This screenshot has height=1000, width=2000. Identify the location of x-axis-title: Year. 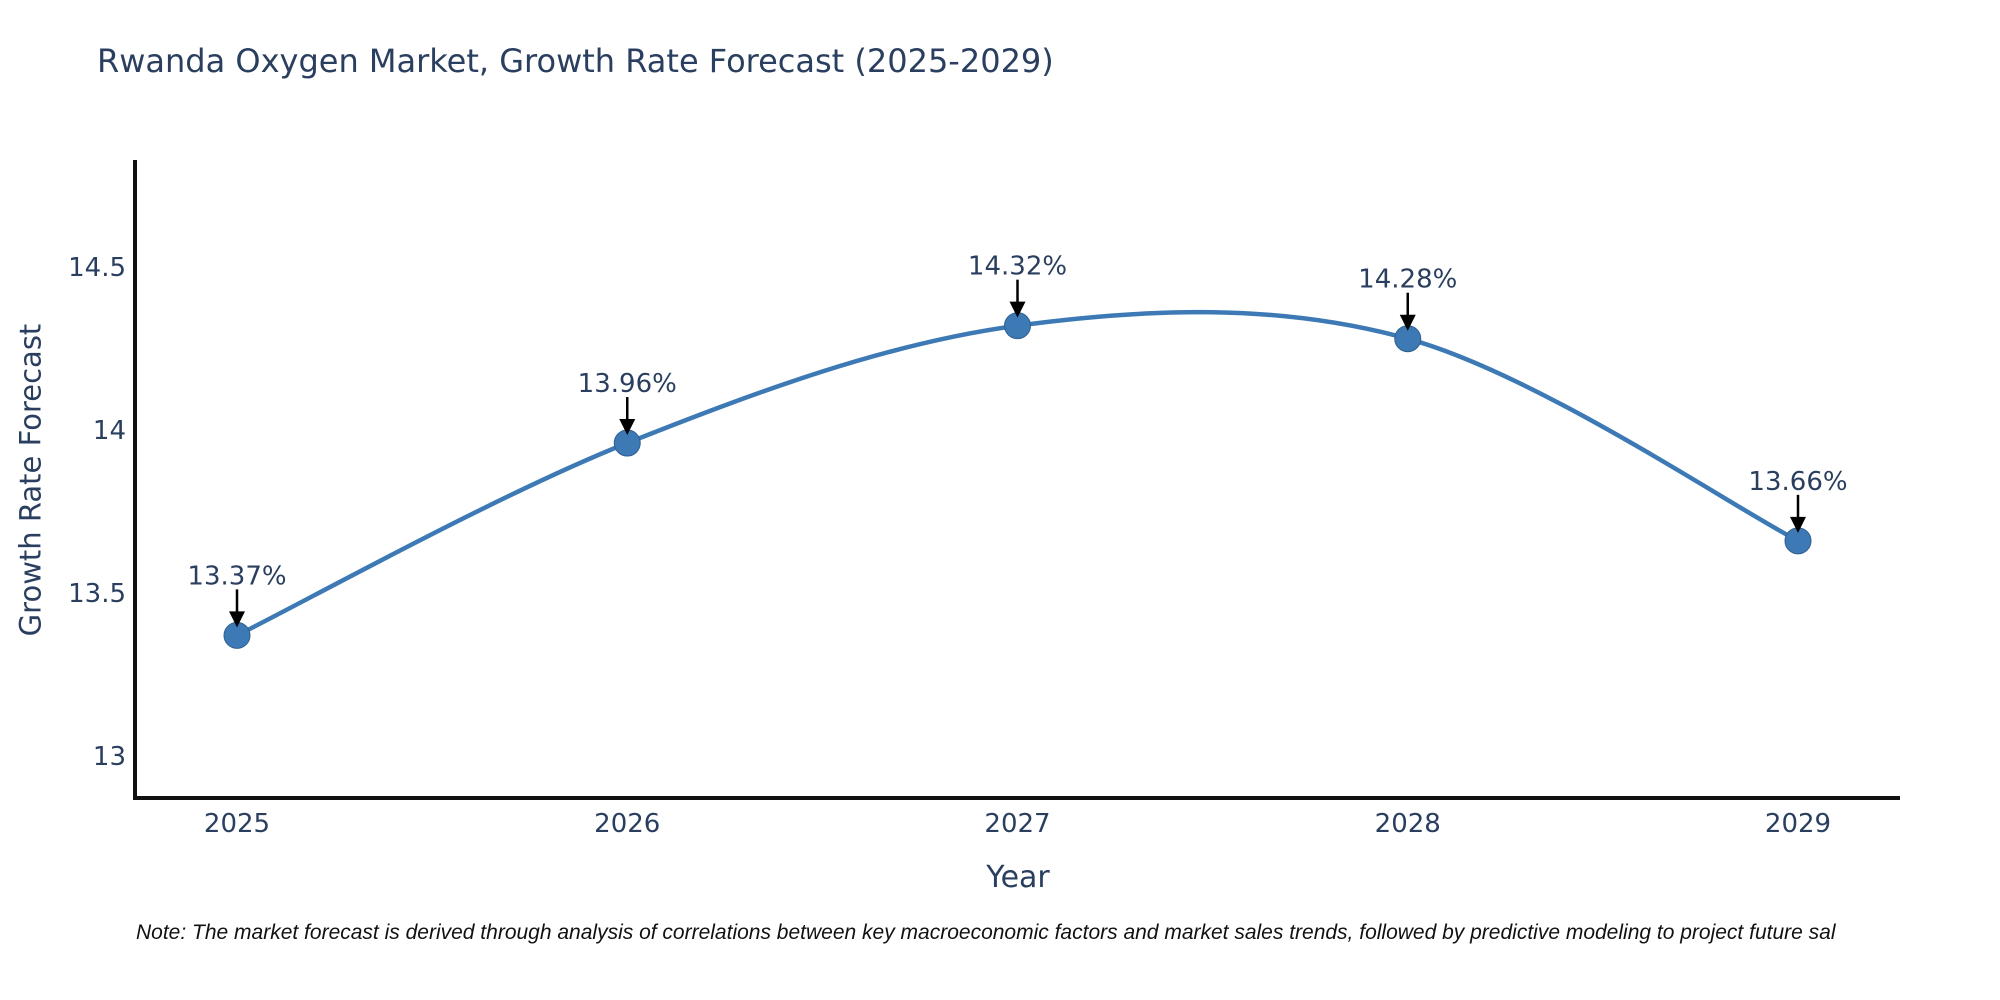
(1018, 877).